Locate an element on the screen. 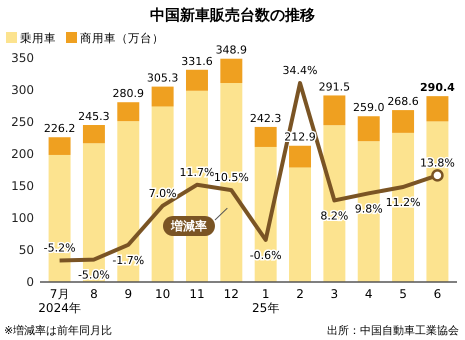  data-label: 8.2% is located at coordinates (334, 215).